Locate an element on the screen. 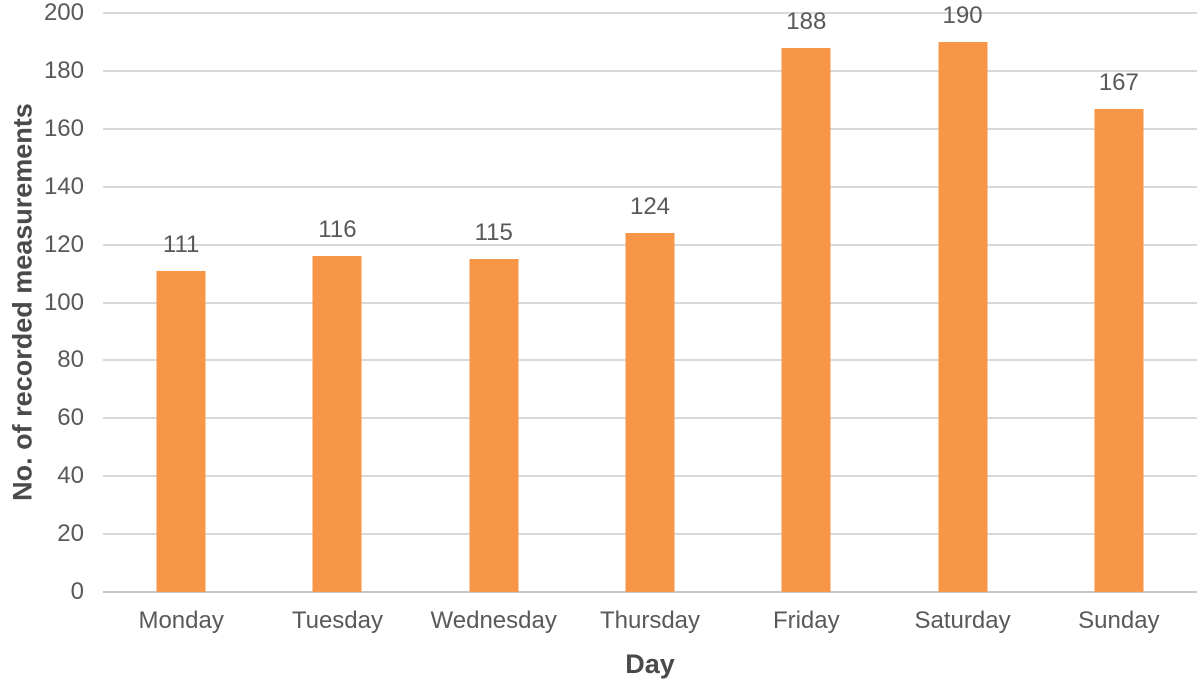 This screenshot has height=688, width=1200. bar-monday is located at coordinates (181, 431).